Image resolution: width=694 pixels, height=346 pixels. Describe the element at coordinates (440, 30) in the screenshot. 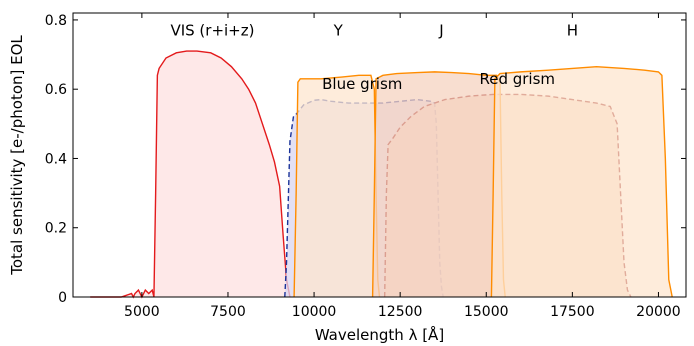

I see `annotation-j: J` at that location.